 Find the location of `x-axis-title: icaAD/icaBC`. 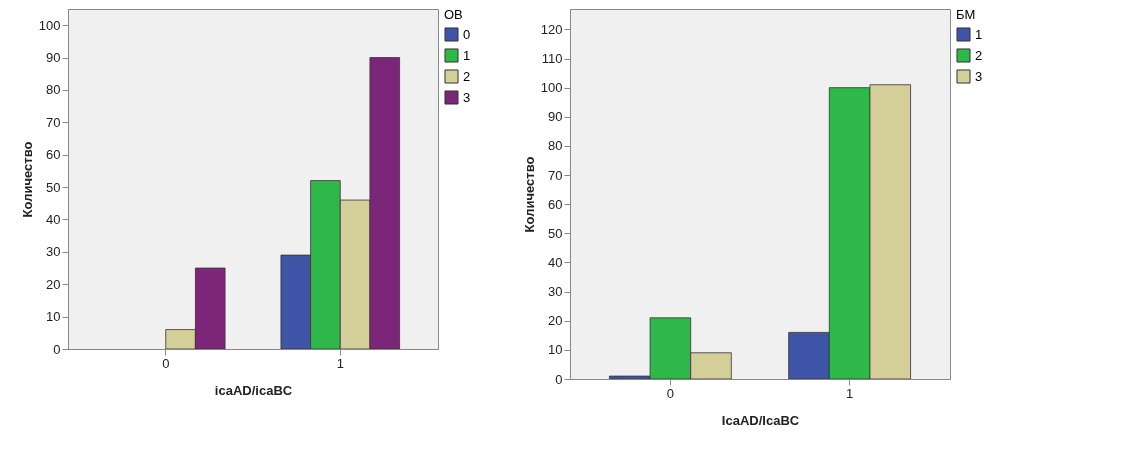

x-axis-title: icaAD/icaBC is located at coordinates (253, 390).